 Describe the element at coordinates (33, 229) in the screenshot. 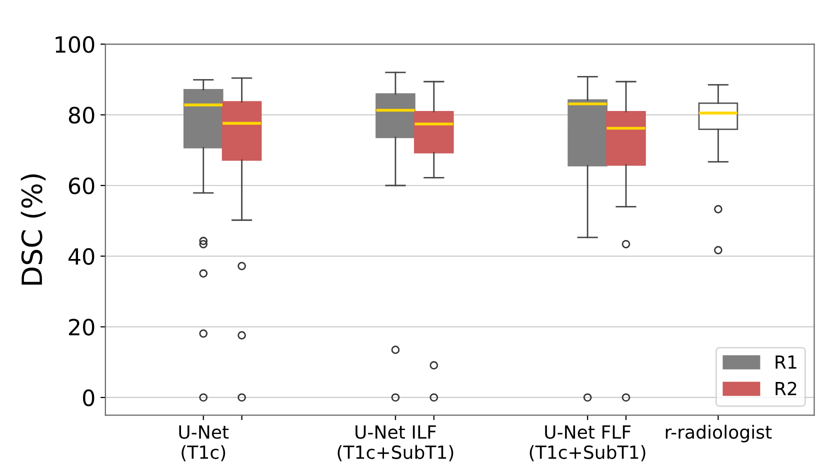

I see `y-axis-title: DSC (%)` at that location.